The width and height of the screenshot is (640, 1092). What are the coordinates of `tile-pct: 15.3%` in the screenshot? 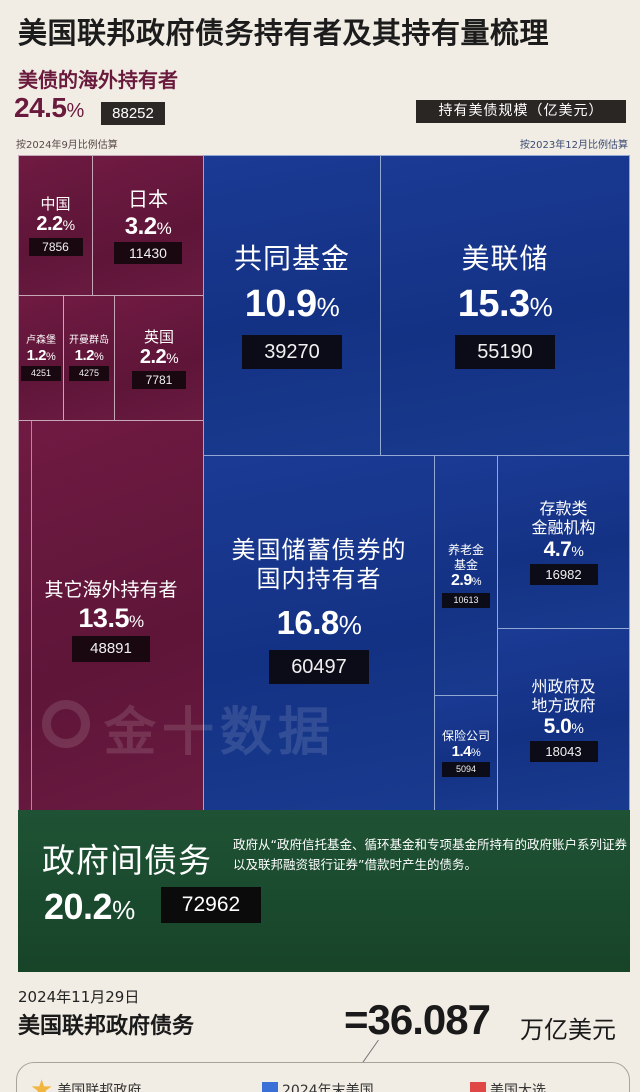 It's located at (505, 304).